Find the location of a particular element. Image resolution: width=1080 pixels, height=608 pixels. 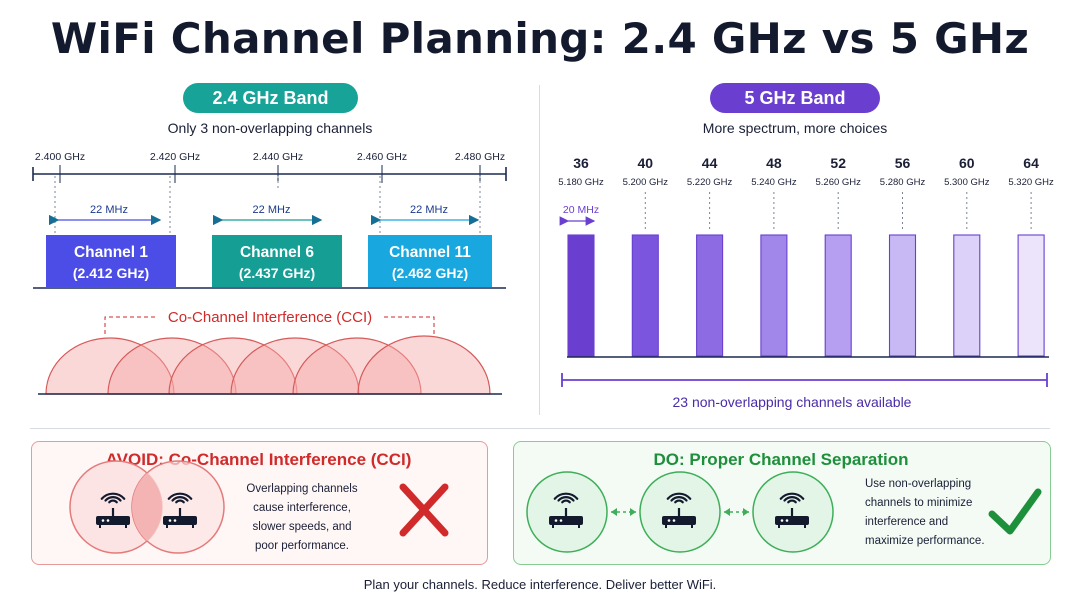

channel-number: 44 is located at coordinates (710, 163).